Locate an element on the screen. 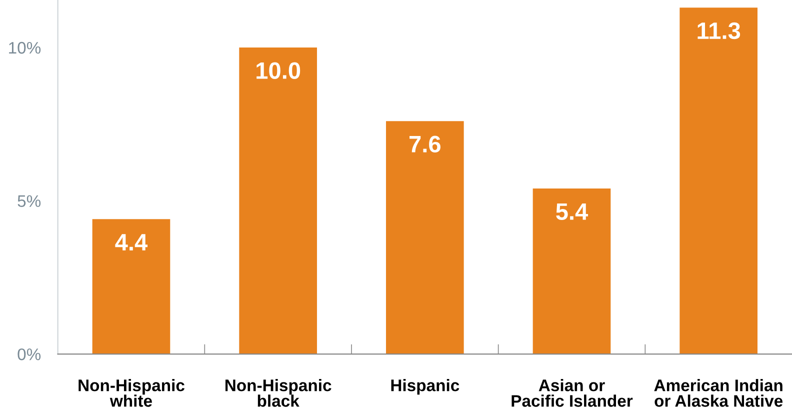  y-tick-label: 0% is located at coordinates (29, 354).